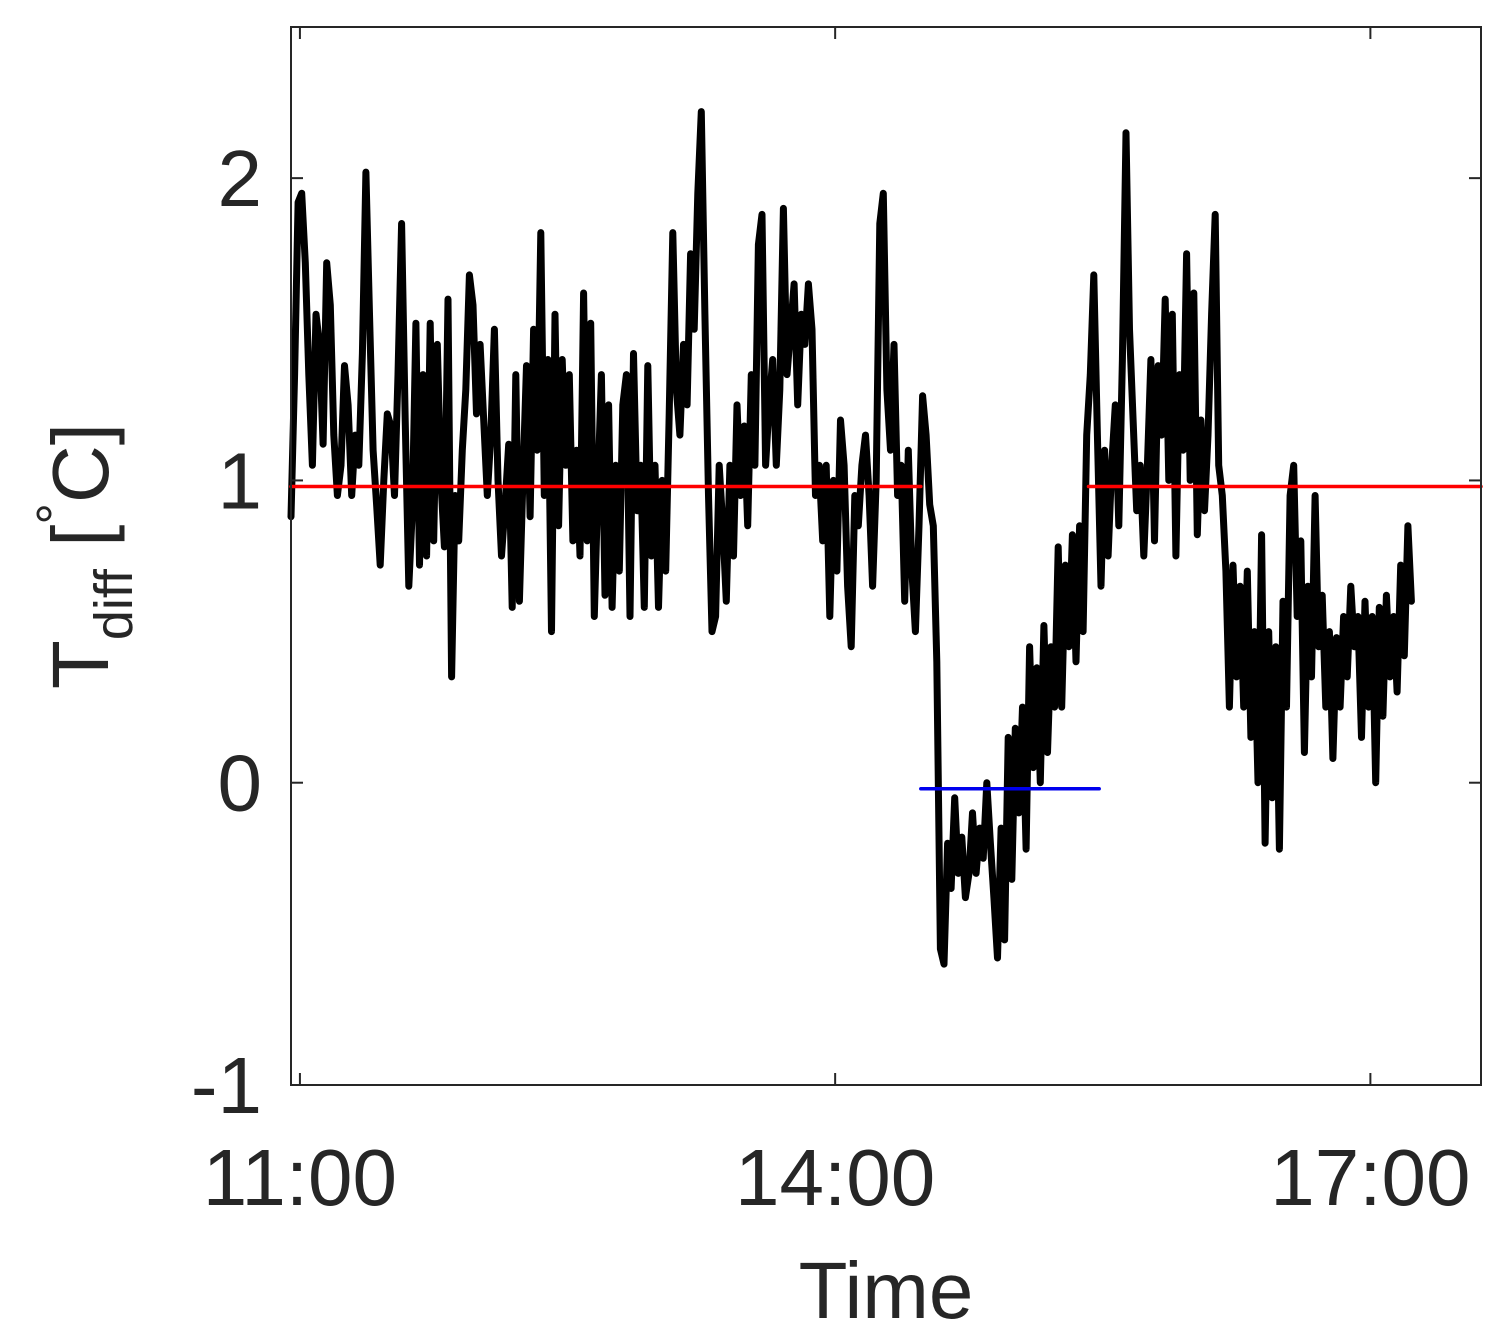  Describe the element at coordinates (56, 514) in the screenshot. I see `y-axis-title-degree: °` at that location.